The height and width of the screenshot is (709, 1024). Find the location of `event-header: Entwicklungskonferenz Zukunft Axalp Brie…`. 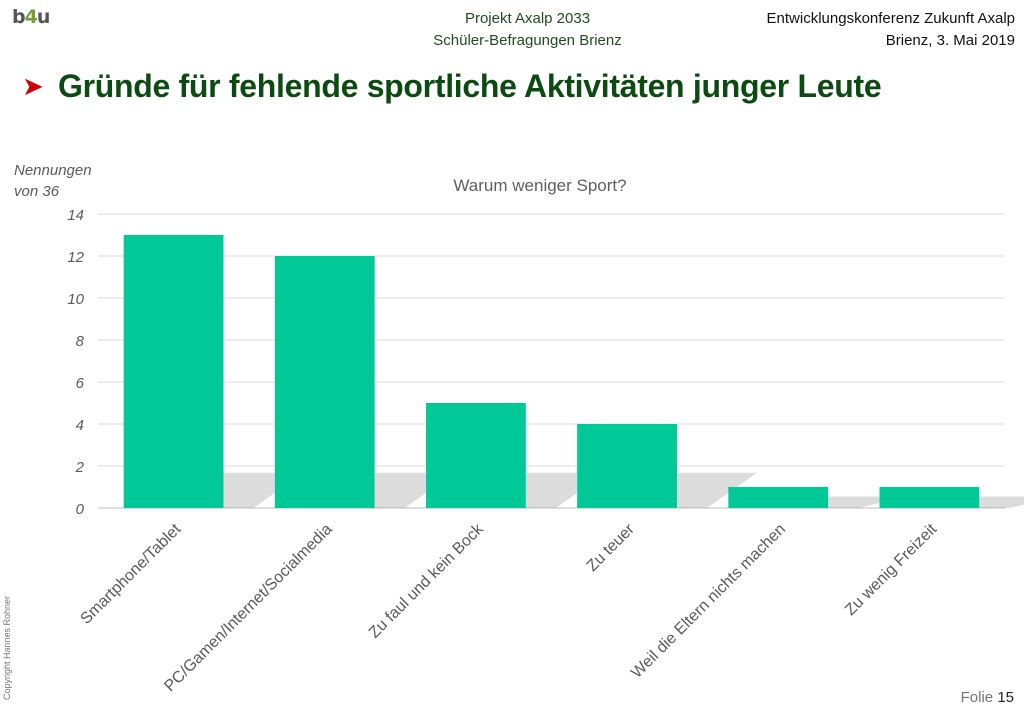

event-header: Entwicklungskonferenz Zukunft Axalp Brie… is located at coordinates (891, 30).